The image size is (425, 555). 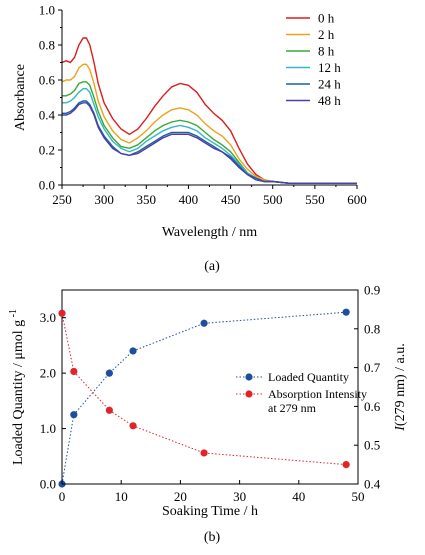 What do you see at coordinates (329, 100) in the screenshot?
I see `legend-label: 48 h` at bounding box center [329, 100].